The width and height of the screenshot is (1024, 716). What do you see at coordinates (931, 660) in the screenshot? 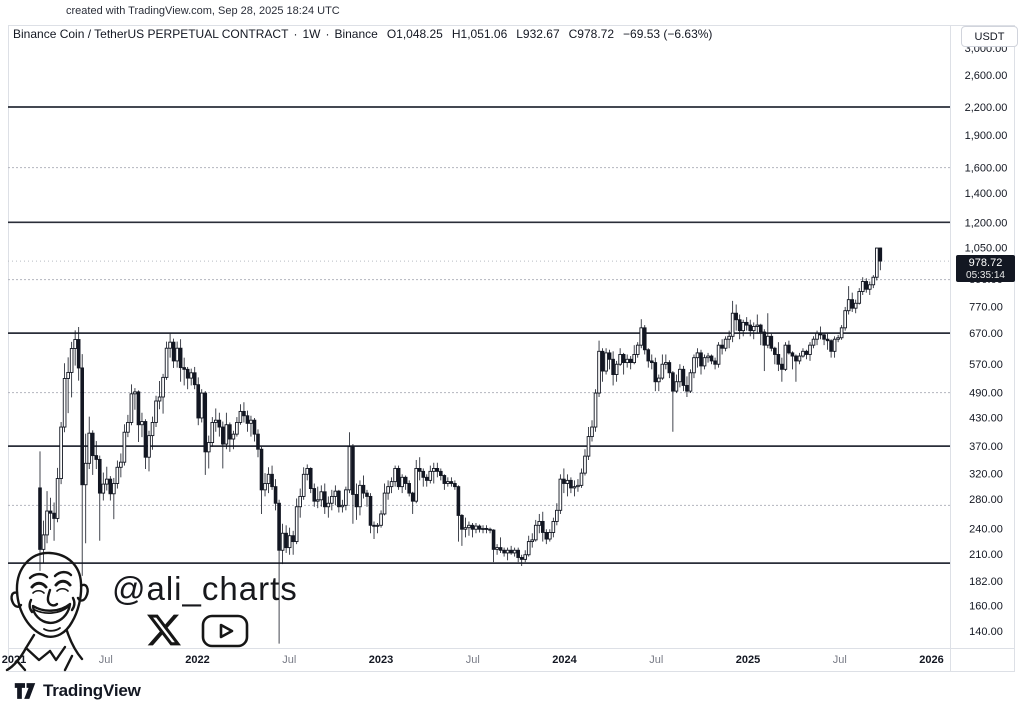
I see `svg-text: 2026` at bounding box center [931, 660].